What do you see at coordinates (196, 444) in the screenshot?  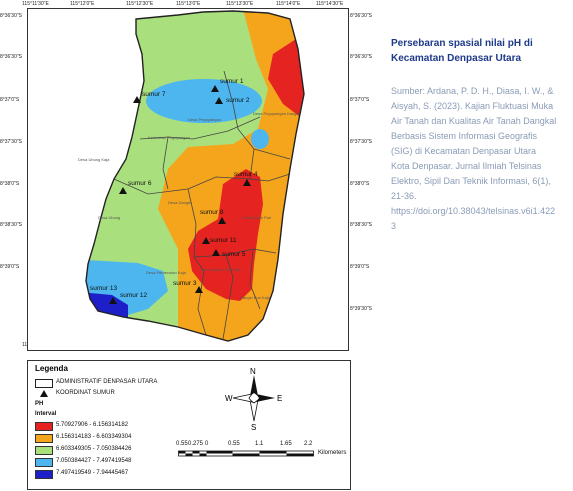 I see `scale-tick: 0.275` at bounding box center [196, 444].